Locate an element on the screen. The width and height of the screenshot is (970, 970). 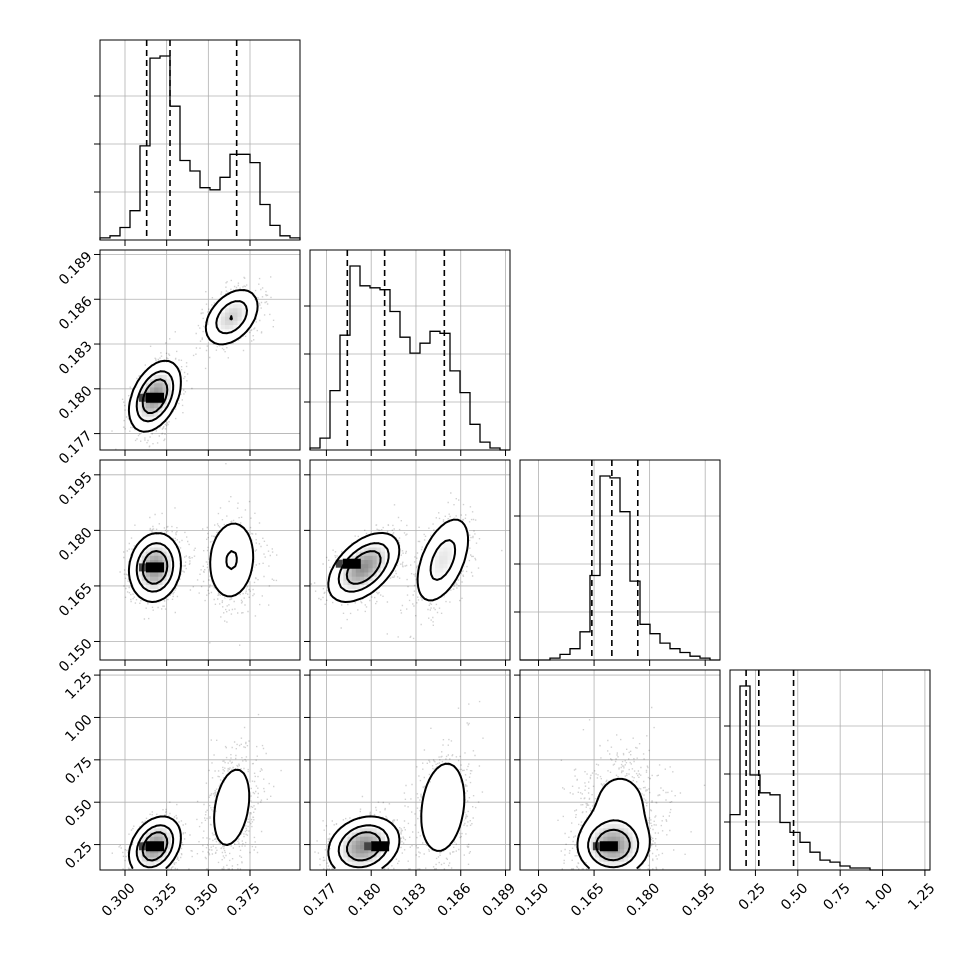
y-tick-label: 0.75 is located at coordinates (78, 770).